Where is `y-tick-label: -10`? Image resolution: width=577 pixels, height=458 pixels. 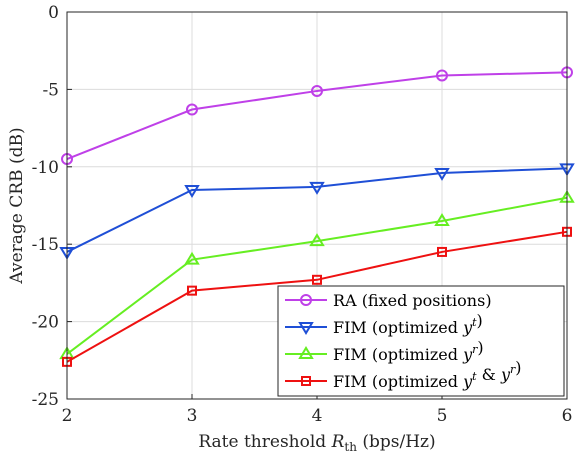
y-tick-label: -10 is located at coordinates (45, 168).